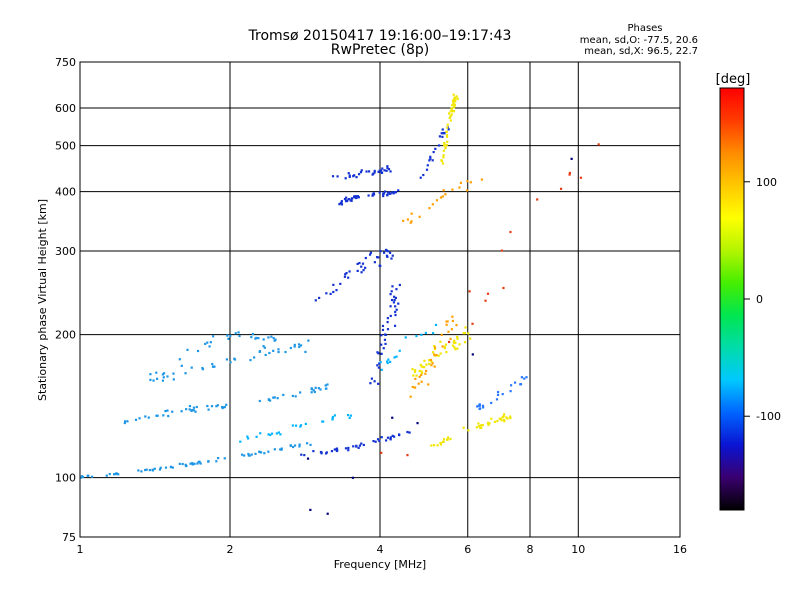 The image size is (800, 600). Describe the element at coordinates (733, 79) in the screenshot. I see `colorbar-label: [deg]` at that location.